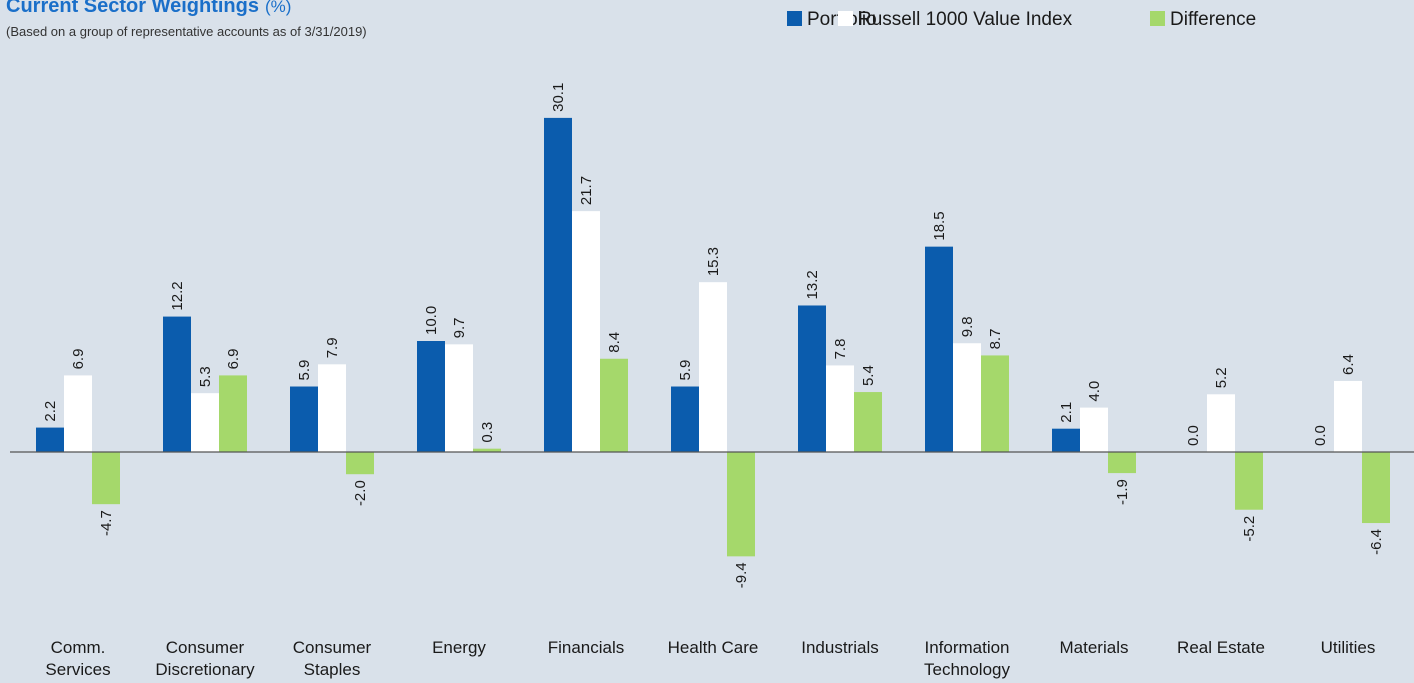  I want to click on value-label: 2.2, so click(50, 411).